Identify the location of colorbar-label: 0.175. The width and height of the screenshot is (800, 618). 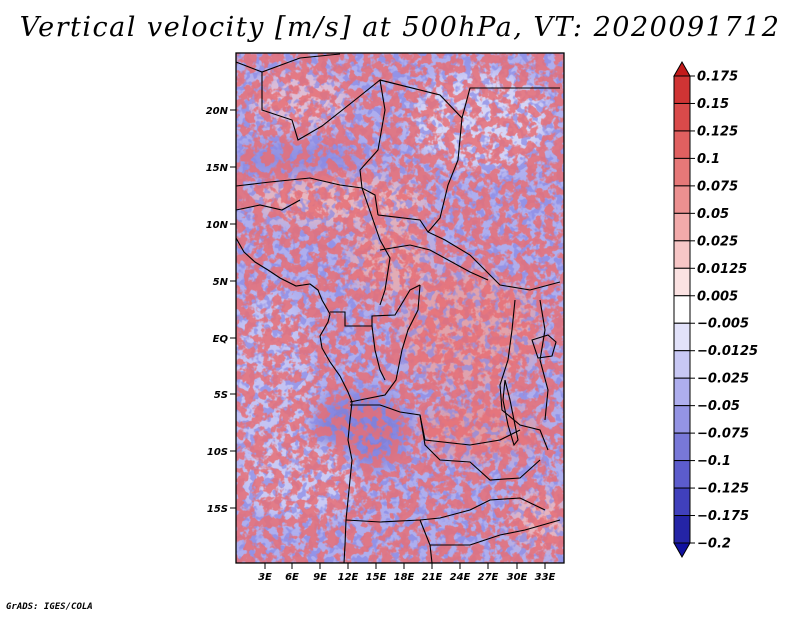
(717, 77).